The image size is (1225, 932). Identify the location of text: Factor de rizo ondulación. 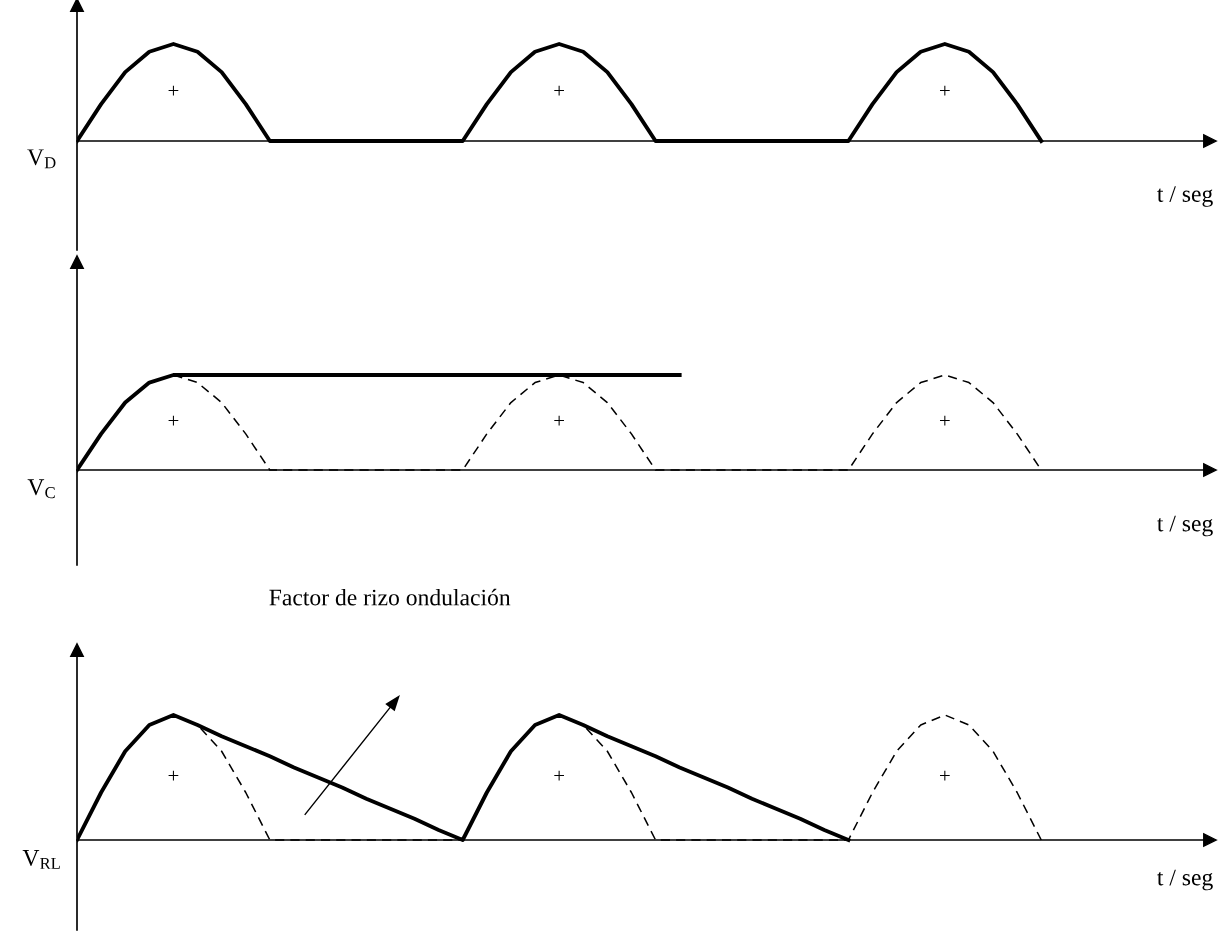
(390, 597).